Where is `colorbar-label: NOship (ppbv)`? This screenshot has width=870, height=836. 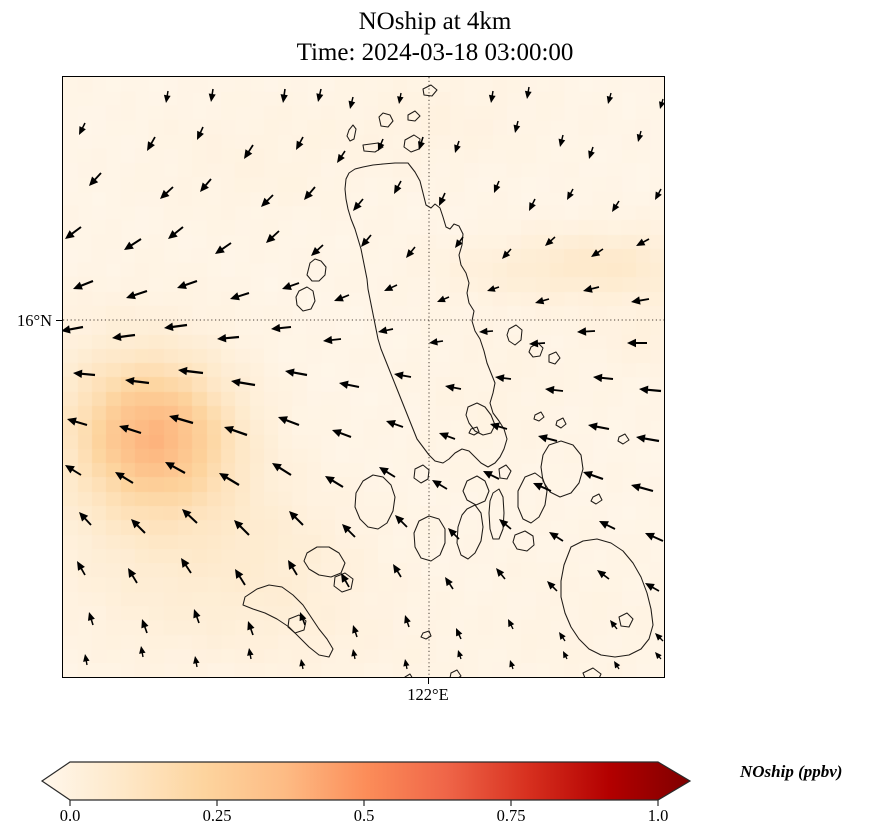 colorbar-label: NOship (ppbv) is located at coordinates (791, 771).